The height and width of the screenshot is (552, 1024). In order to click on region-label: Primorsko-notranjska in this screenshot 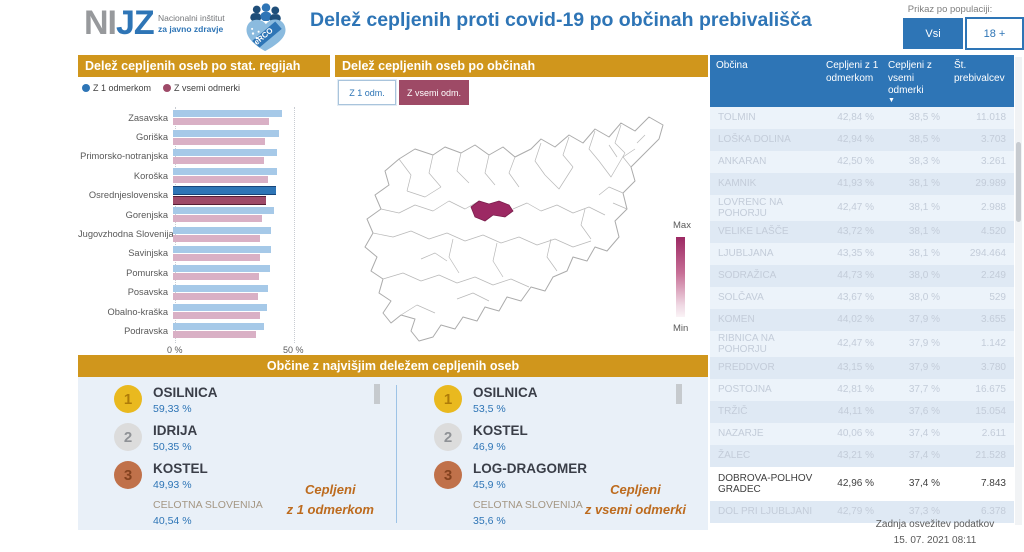, I will do `click(124, 156)`.